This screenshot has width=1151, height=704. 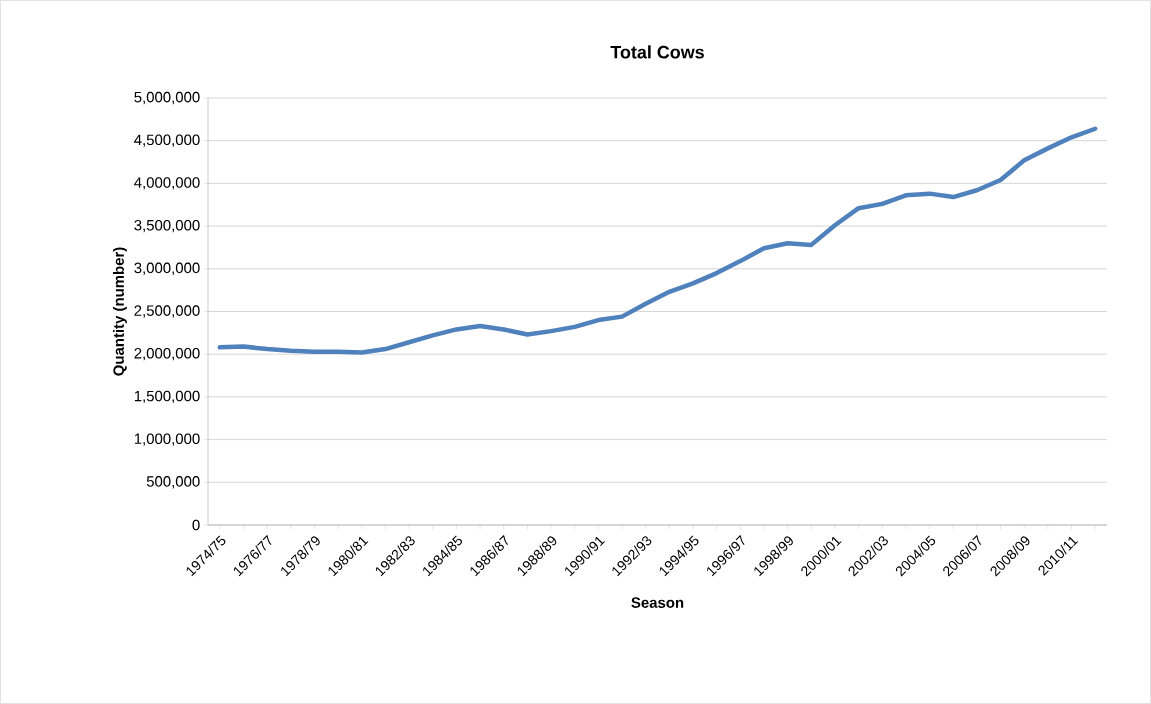 What do you see at coordinates (167, 311) in the screenshot?
I see `y-tick-label: 2,500,000` at bounding box center [167, 311].